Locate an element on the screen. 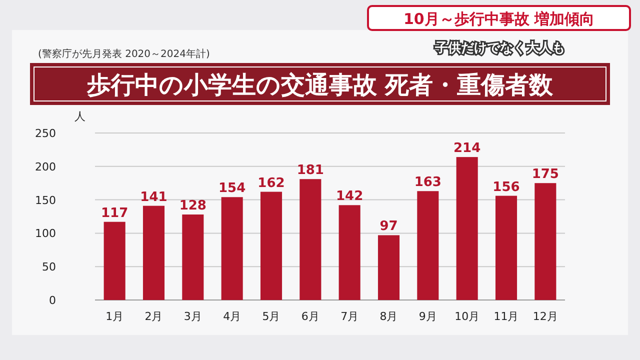 The image size is (640, 360). x-tick-label: 9月 is located at coordinates (427, 316).